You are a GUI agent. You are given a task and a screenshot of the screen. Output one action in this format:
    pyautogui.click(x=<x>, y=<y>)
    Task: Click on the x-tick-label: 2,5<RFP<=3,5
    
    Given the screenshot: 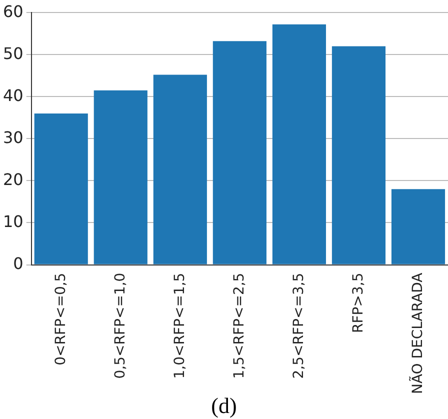 What is the action you would take?
    pyautogui.click(x=298, y=325)
    